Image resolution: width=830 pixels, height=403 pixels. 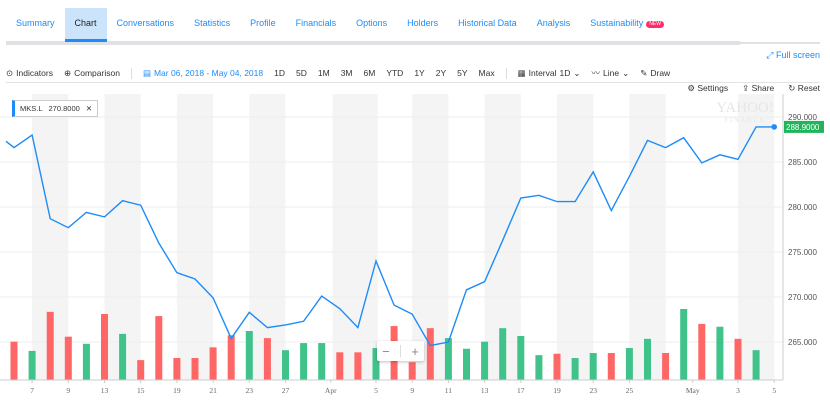 I want to click on chart-type-label: Line, so click(x=611, y=73).